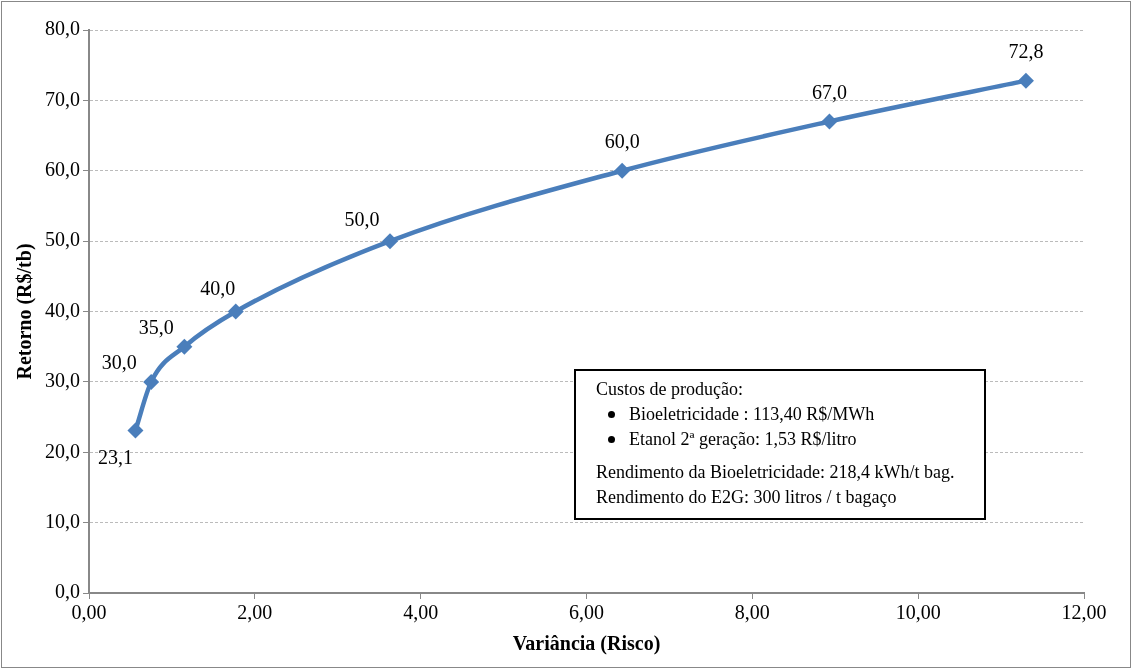 The image size is (1134, 671). What do you see at coordinates (1026, 50) in the screenshot?
I see `data-label: 72,8` at bounding box center [1026, 50].